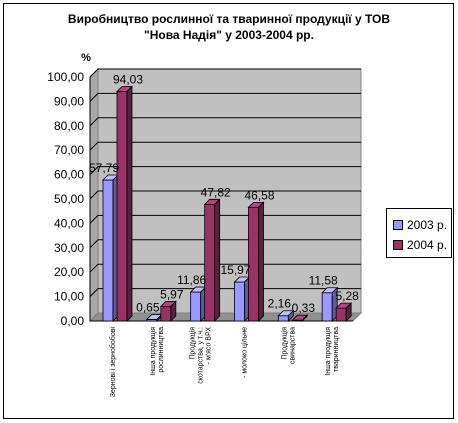 The image size is (458, 423). What do you see at coordinates (427, 245) in the screenshot?
I see `legend-label-2004: 2004 р.` at bounding box center [427, 245].